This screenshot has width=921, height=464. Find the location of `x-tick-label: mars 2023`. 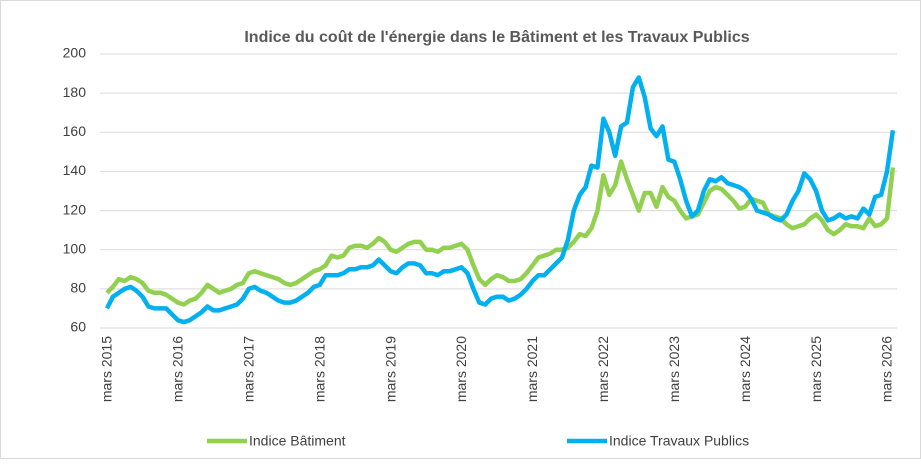

x-tick-label: mars 2023 is located at coordinates (674, 369).